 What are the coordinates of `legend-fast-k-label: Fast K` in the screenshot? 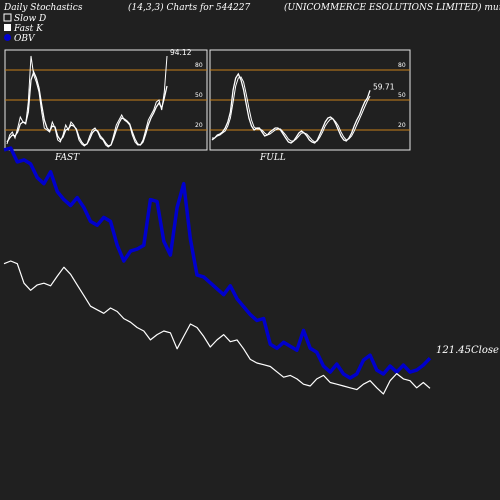 It's located at (28, 29).